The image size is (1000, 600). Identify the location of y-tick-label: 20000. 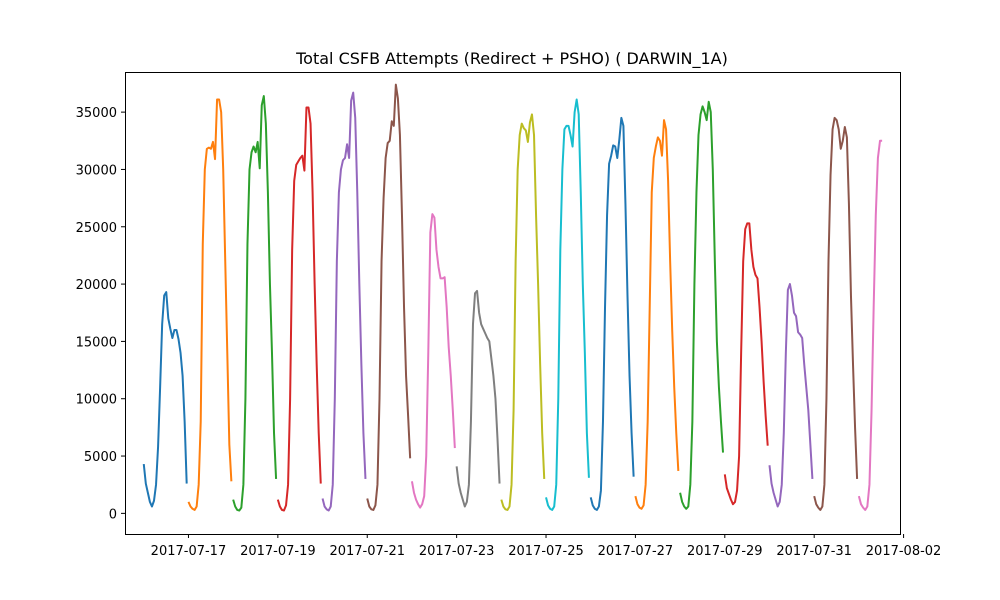
(96, 285).